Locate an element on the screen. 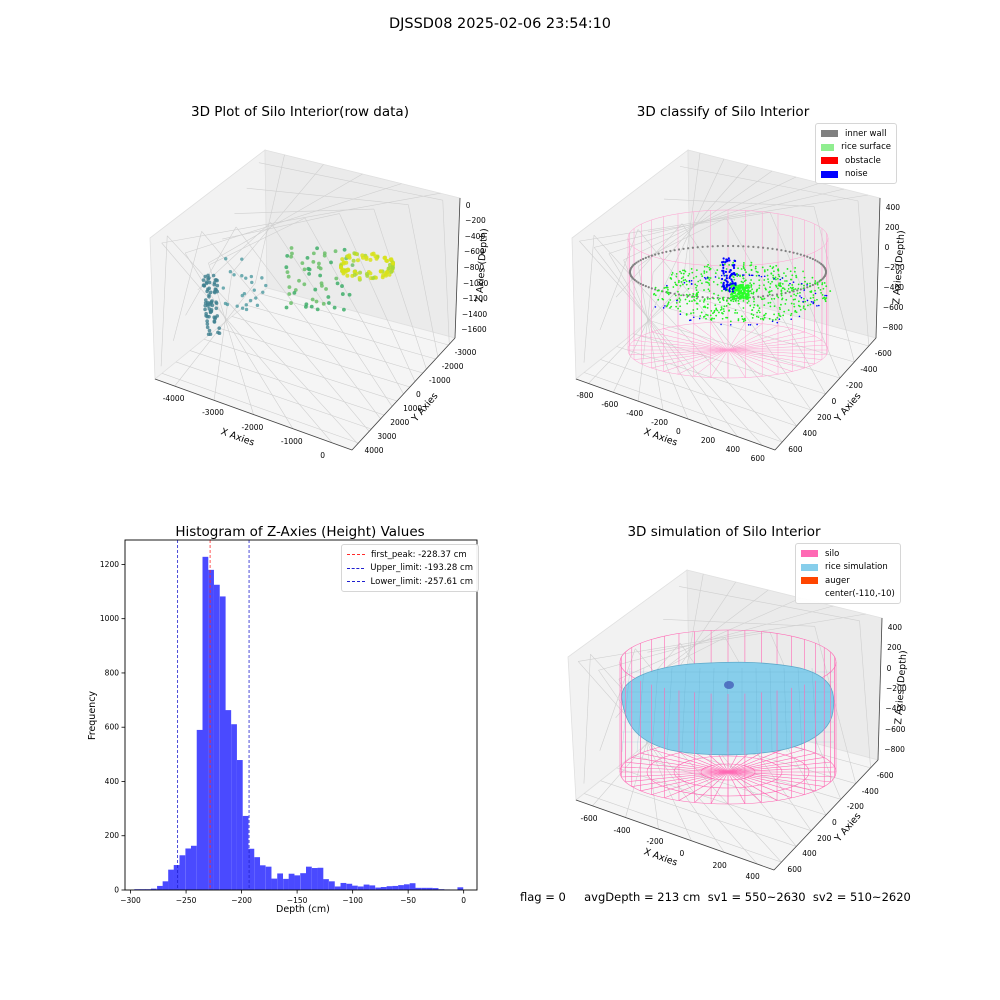  y-tick-label: 800 is located at coordinates (112, 672).